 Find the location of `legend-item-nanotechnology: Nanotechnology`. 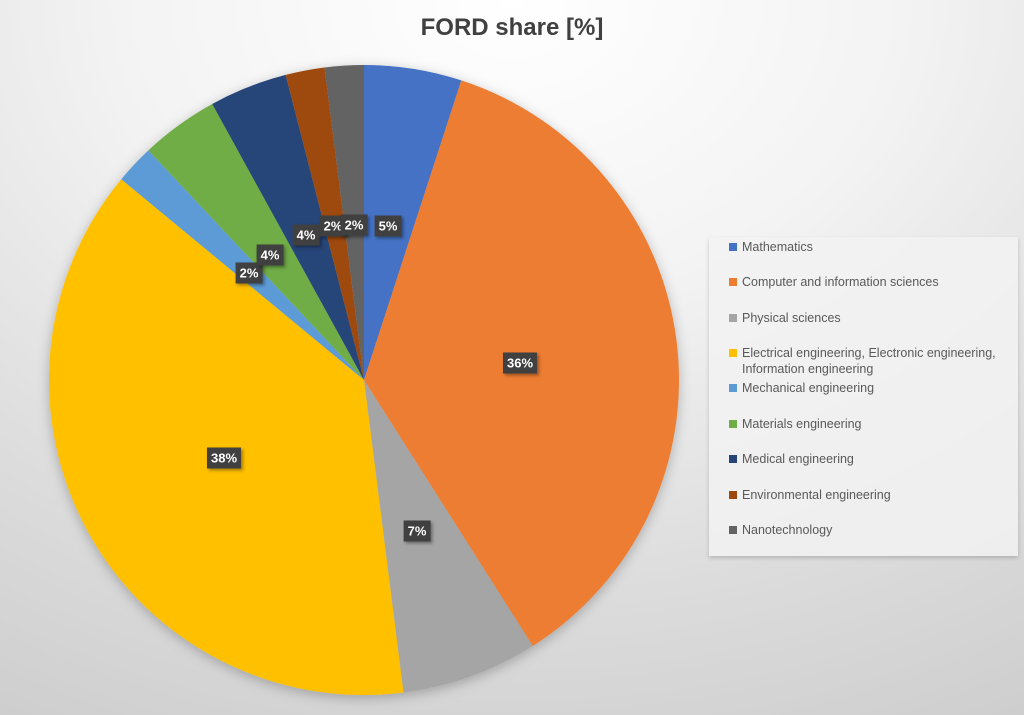

legend-item-nanotechnology: Nanotechnology is located at coordinates (871, 530).